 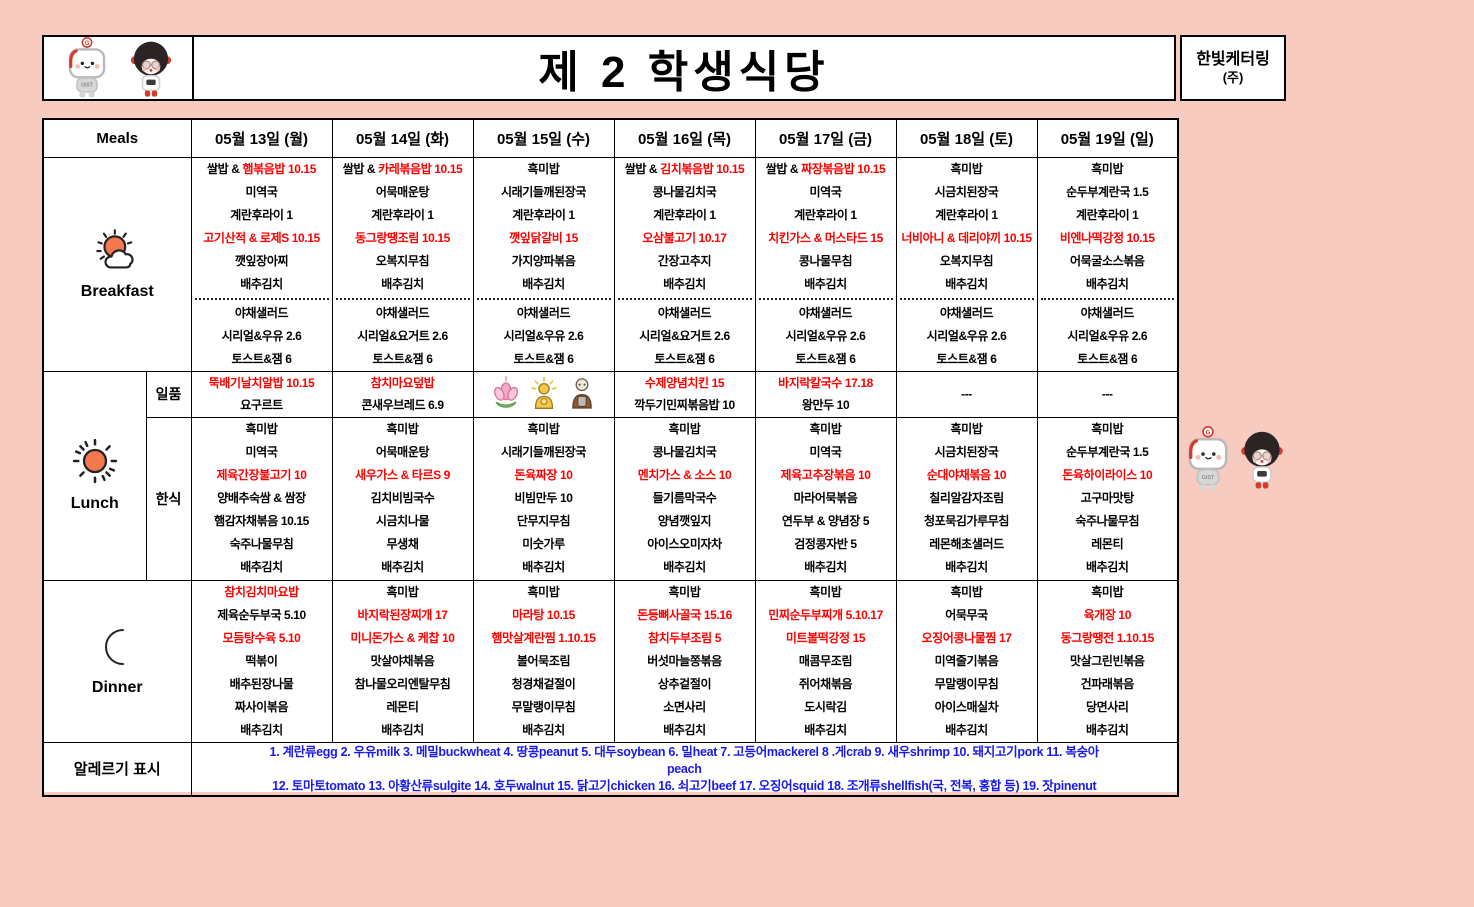 What do you see at coordinates (543, 614) in the screenshot?
I see `menu-item: 마라탕 10.15` at bounding box center [543, 614].